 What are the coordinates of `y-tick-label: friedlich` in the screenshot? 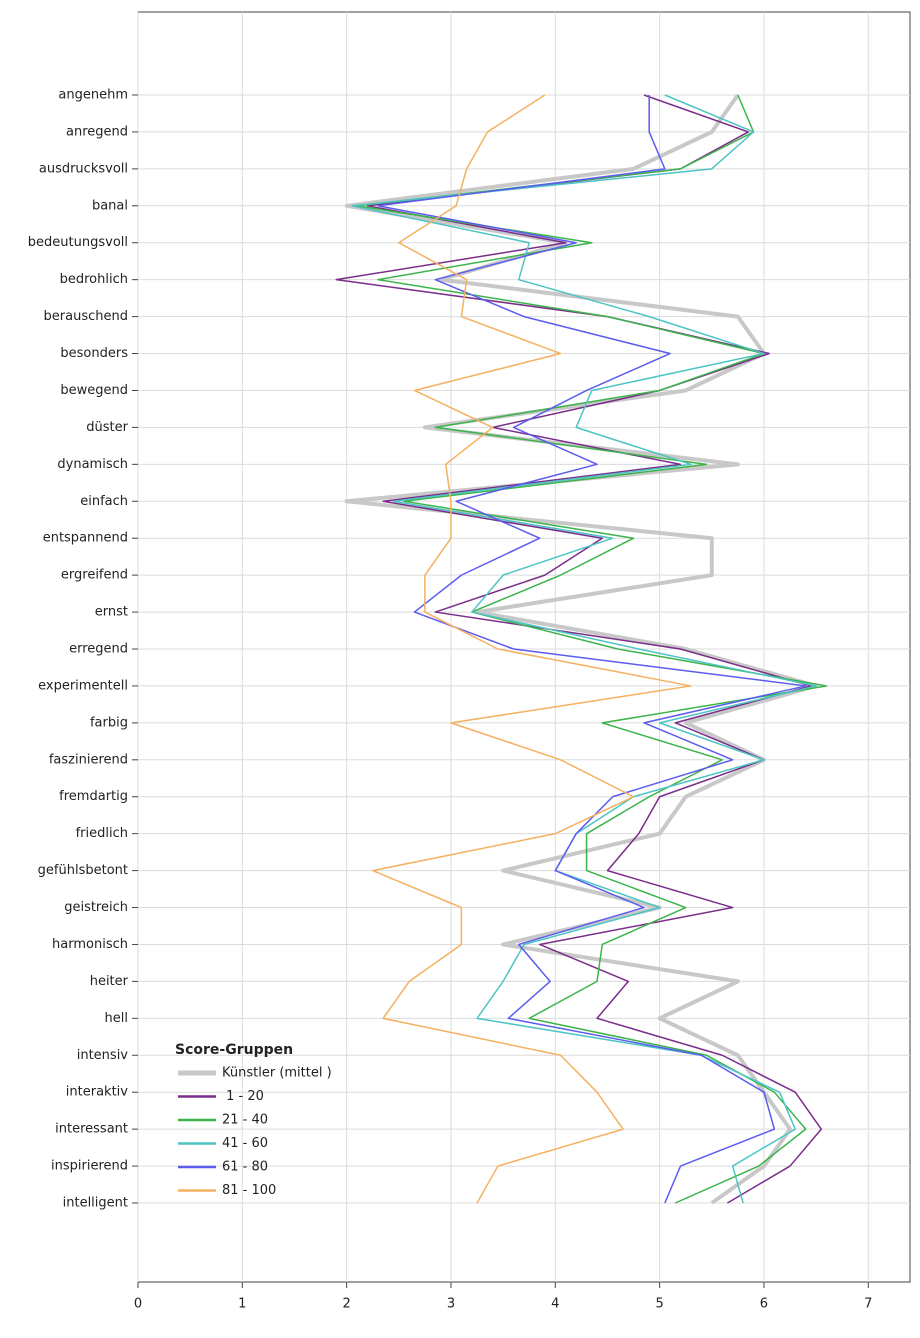 It's located at (102, 833).